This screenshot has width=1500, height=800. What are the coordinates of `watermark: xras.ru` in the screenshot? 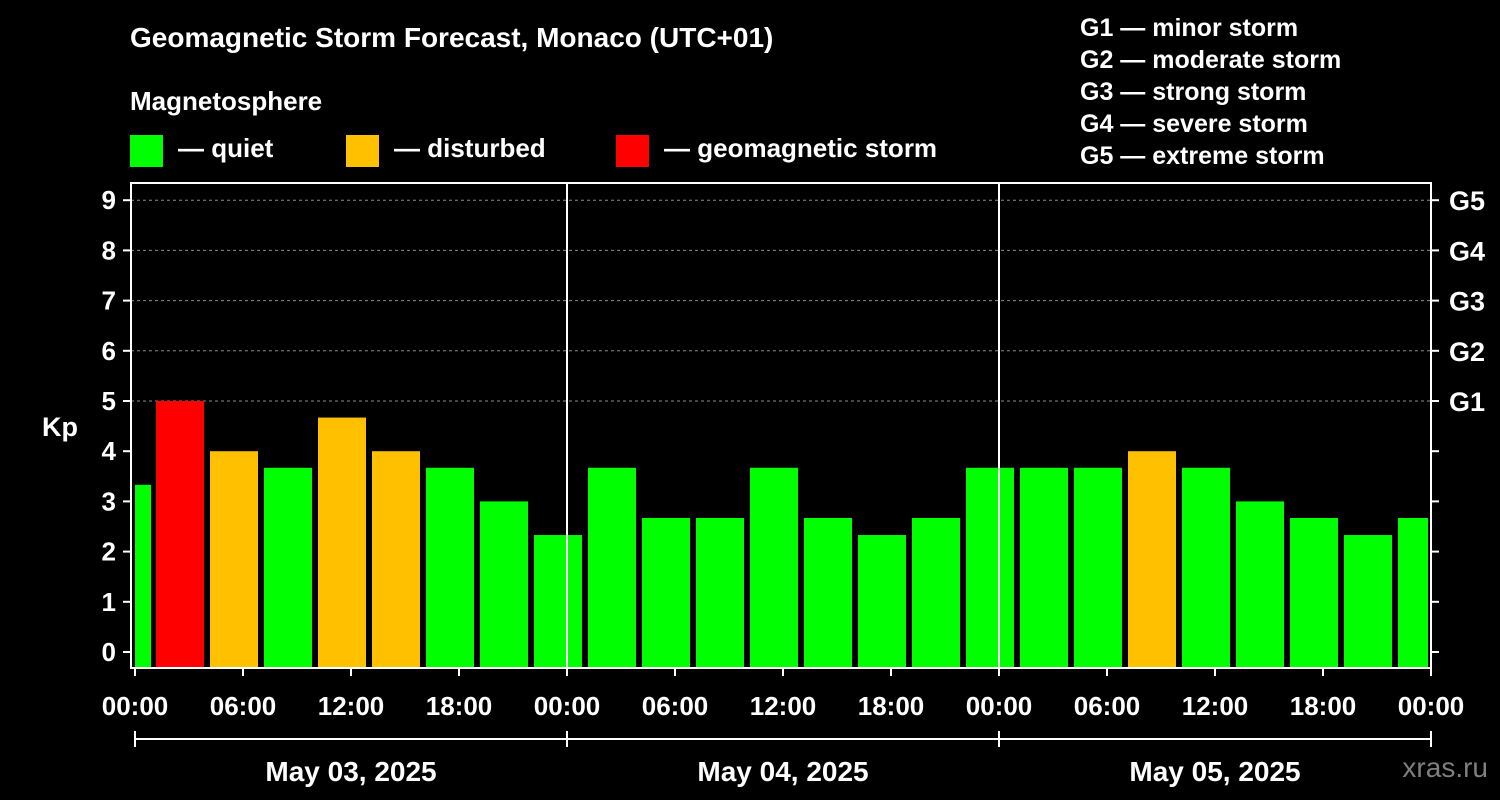 It's located at (1445, 767).